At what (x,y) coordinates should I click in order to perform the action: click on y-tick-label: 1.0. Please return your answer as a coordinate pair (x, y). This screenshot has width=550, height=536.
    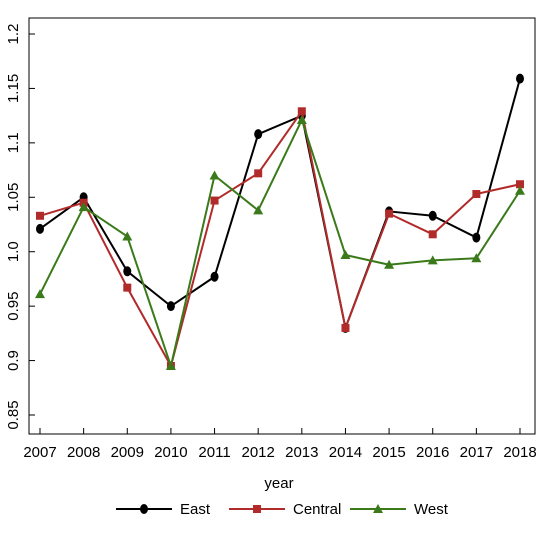
    Looking at the image, I should click on (13, 251).